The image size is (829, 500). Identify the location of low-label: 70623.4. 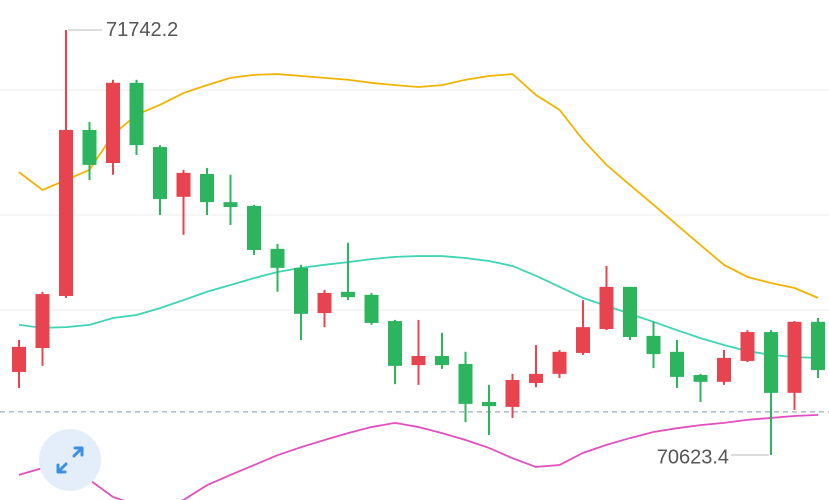
(693, 457).